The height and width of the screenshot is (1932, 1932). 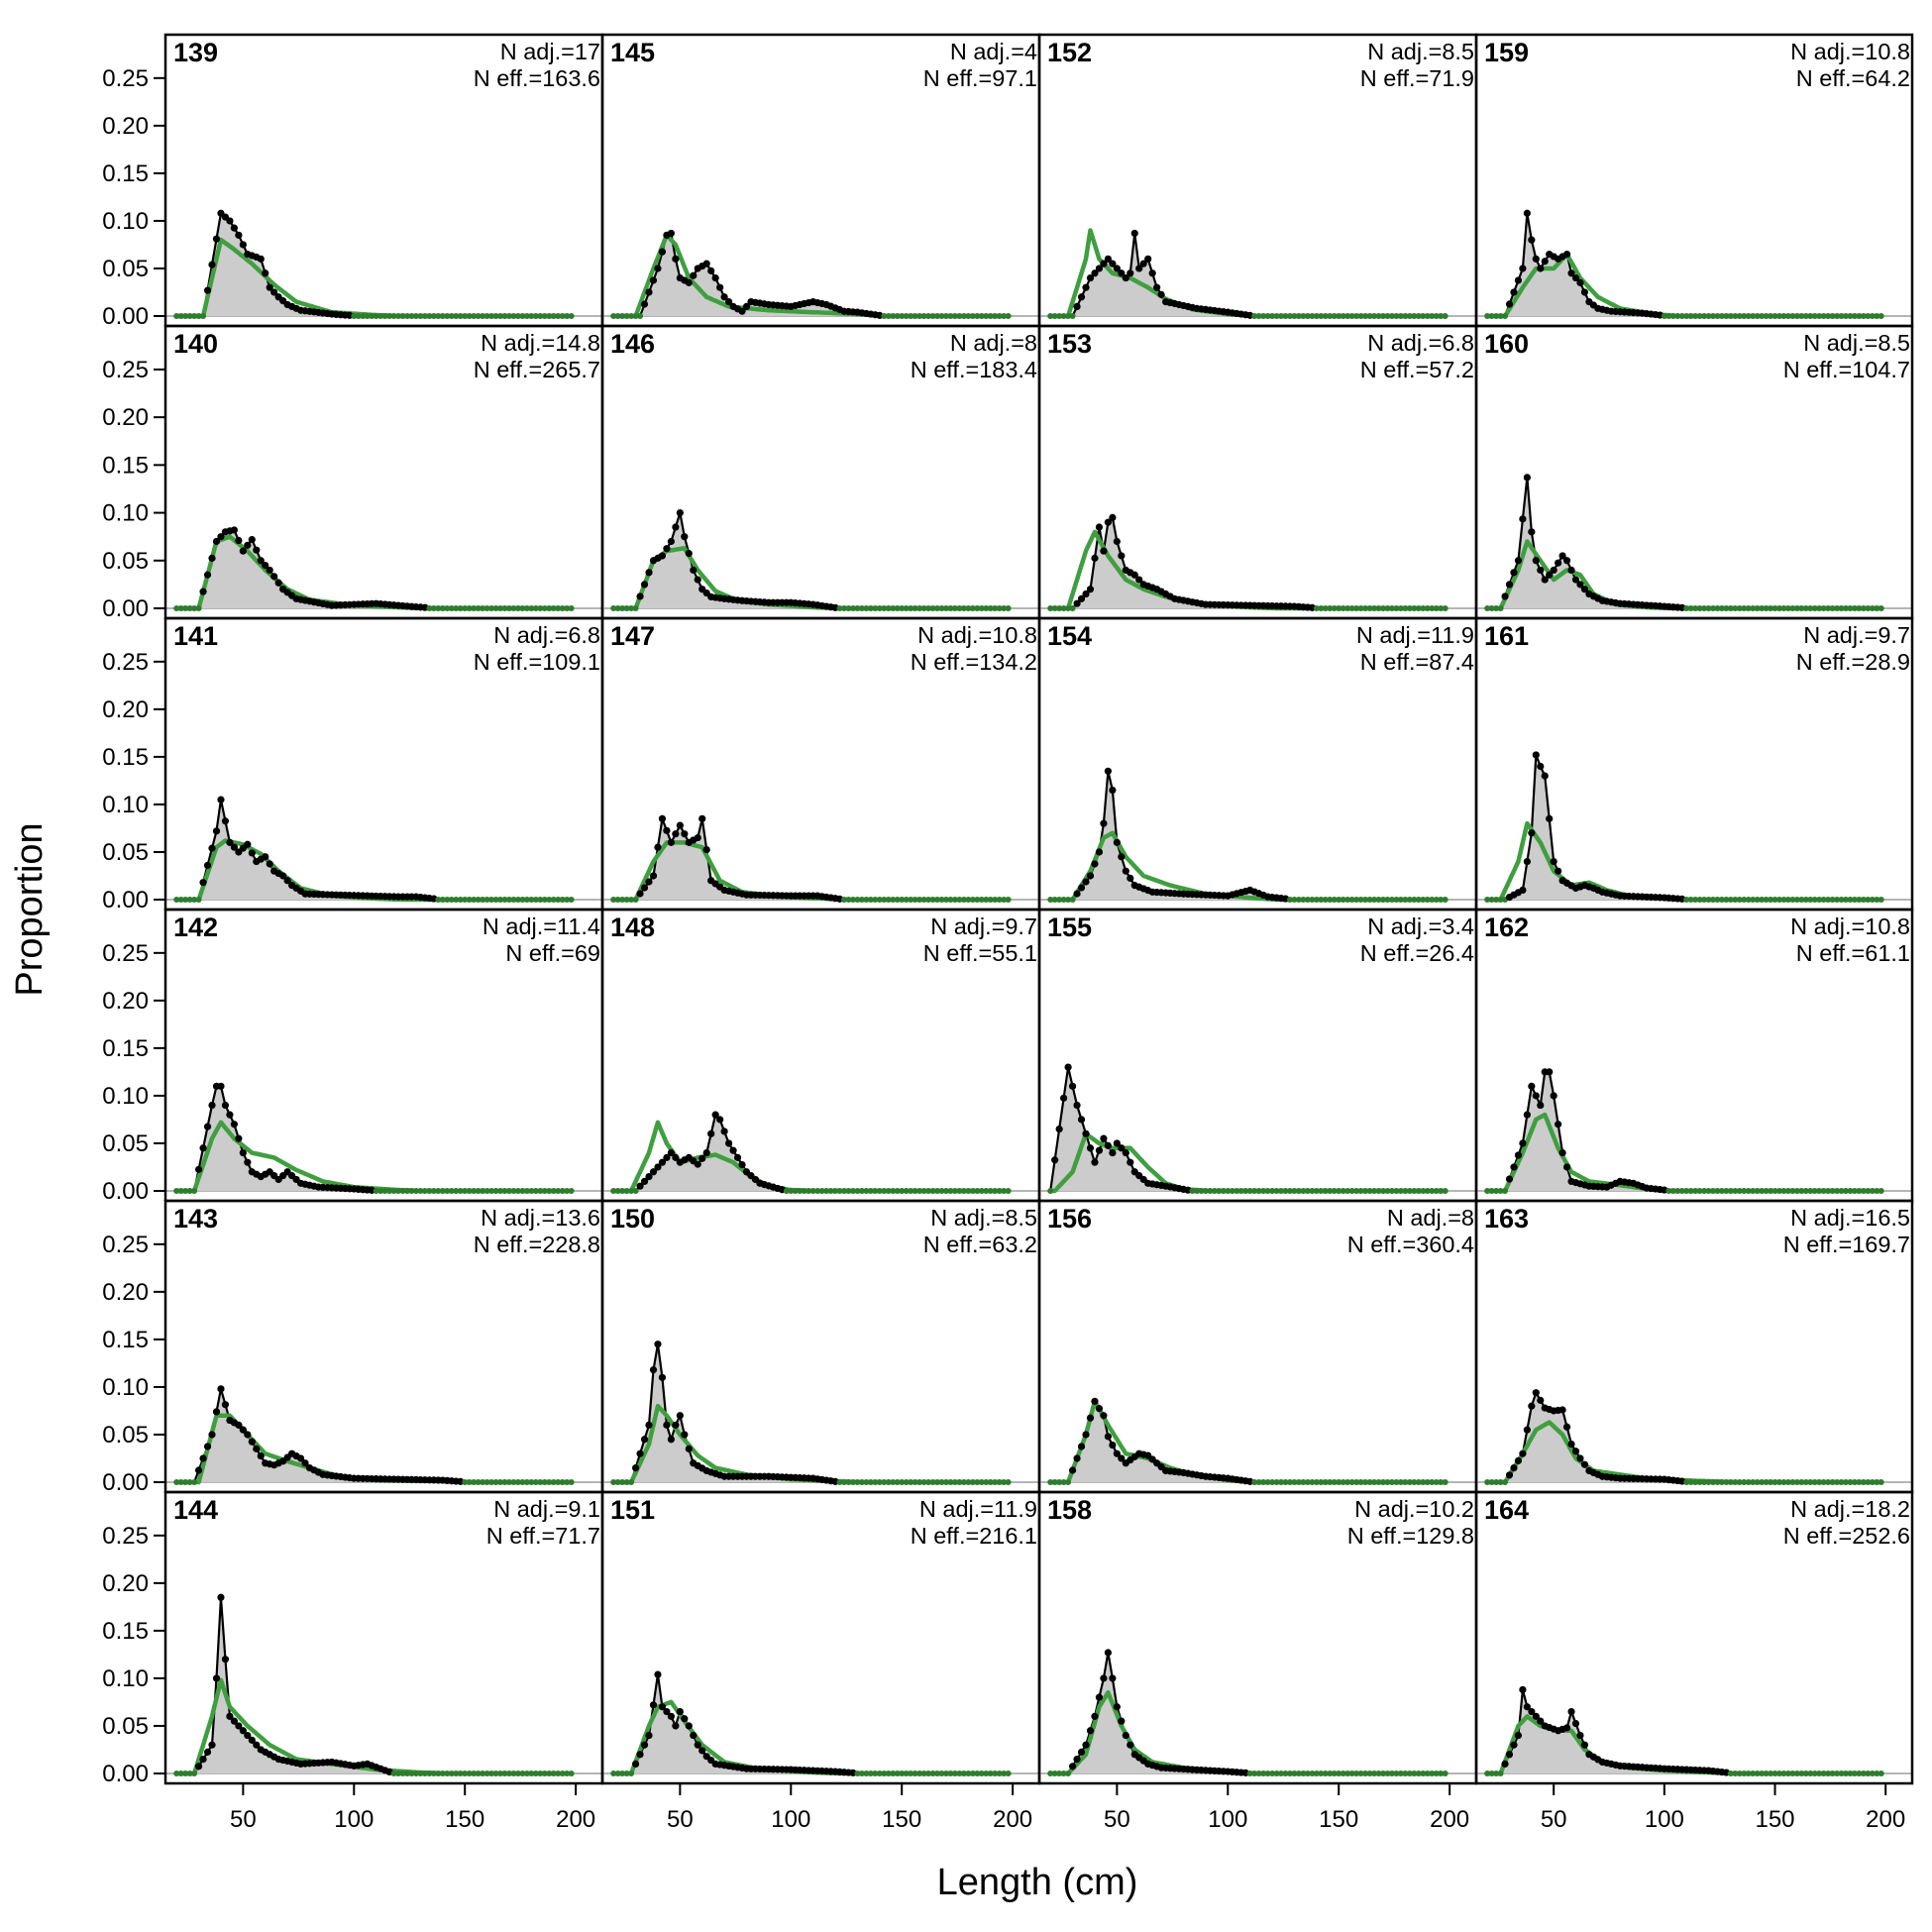 I want to click on panel-150: 150 N adj.=8.5N eff.=63.2, so click(x=820, y=1346).